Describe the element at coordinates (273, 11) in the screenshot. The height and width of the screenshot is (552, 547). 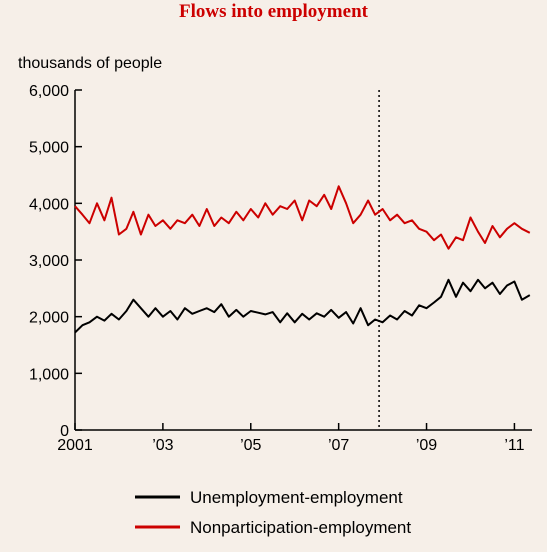
I see `chart-title: Flows into employment` at that location.